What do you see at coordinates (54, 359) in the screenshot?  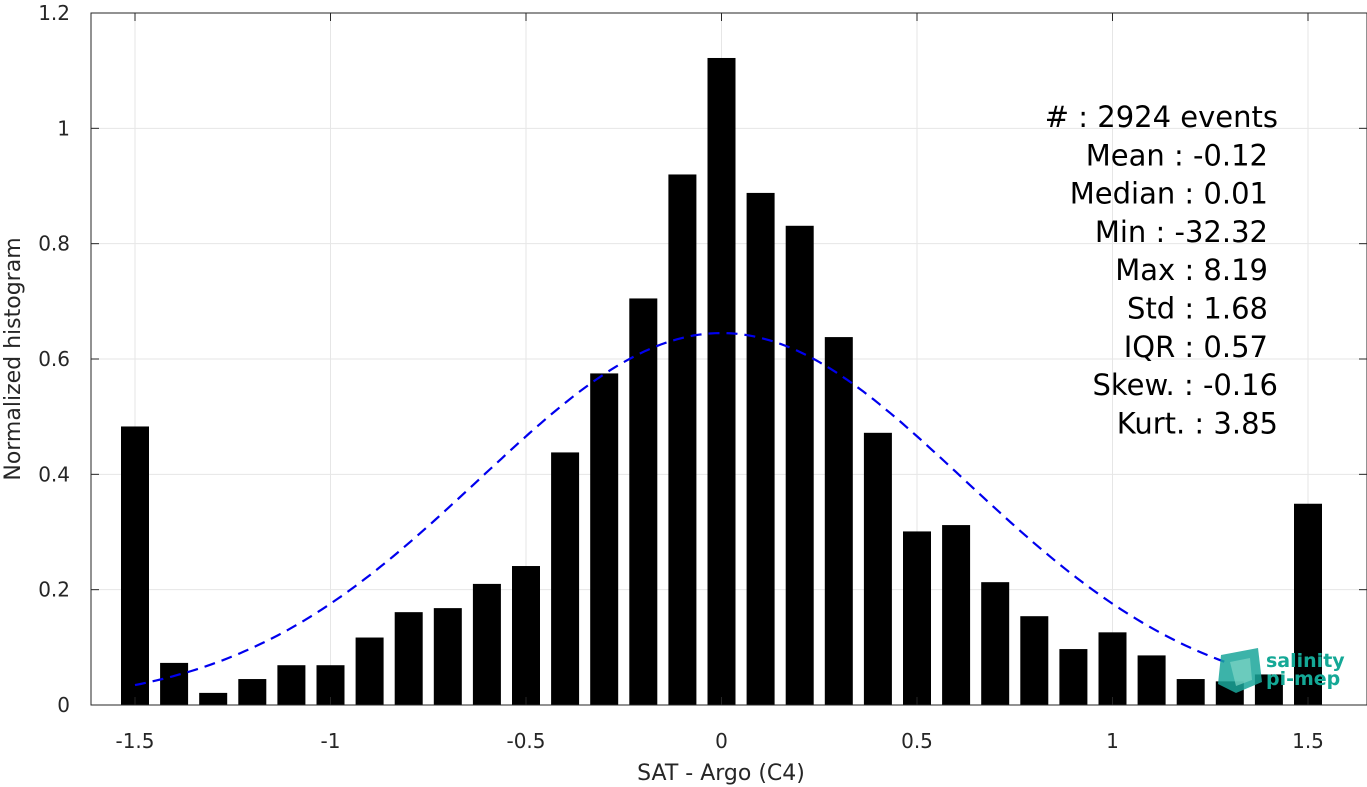 I see `y-tick-label: 0.6` at bounding box center [54, 359].